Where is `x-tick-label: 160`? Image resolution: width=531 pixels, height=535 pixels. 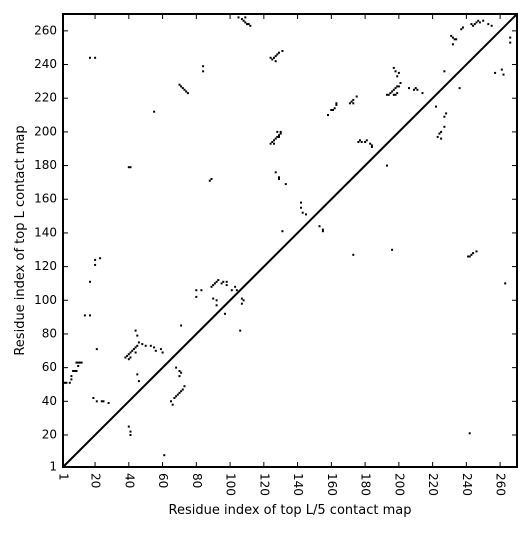 x-tick-label: 160 is located at coordinates (332, 484).